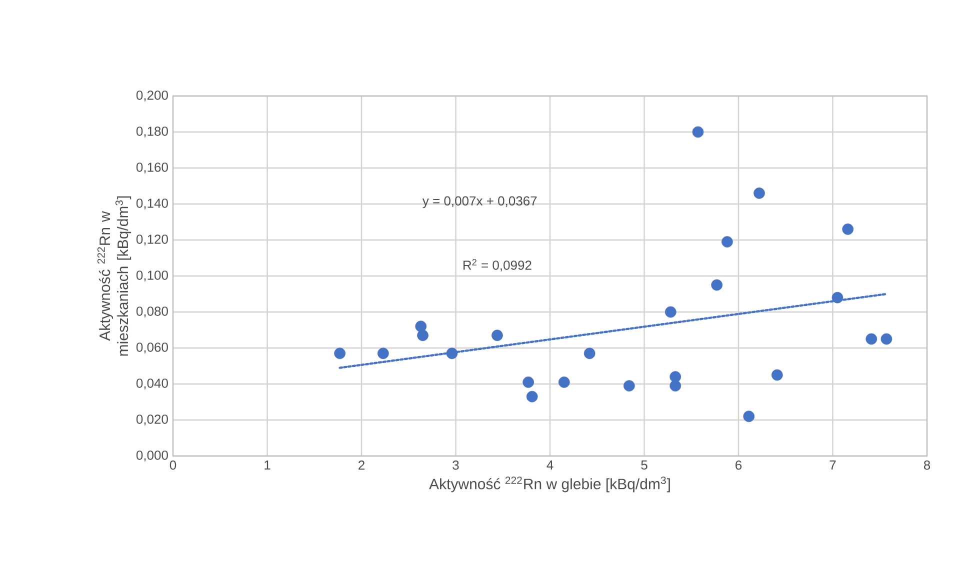 The width and height of the screenshot is (957, 581). I want to click on y-tick-label: 0,060, so click(152, 348).